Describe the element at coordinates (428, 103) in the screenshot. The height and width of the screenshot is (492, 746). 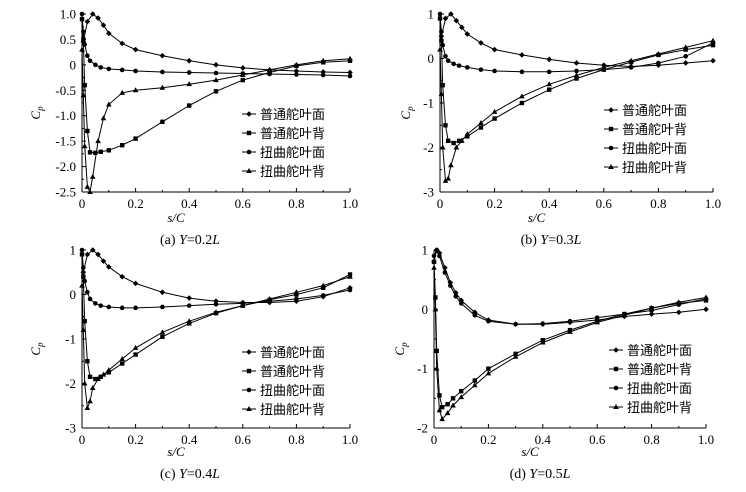
I see `y-tick-label: -1` at that location.